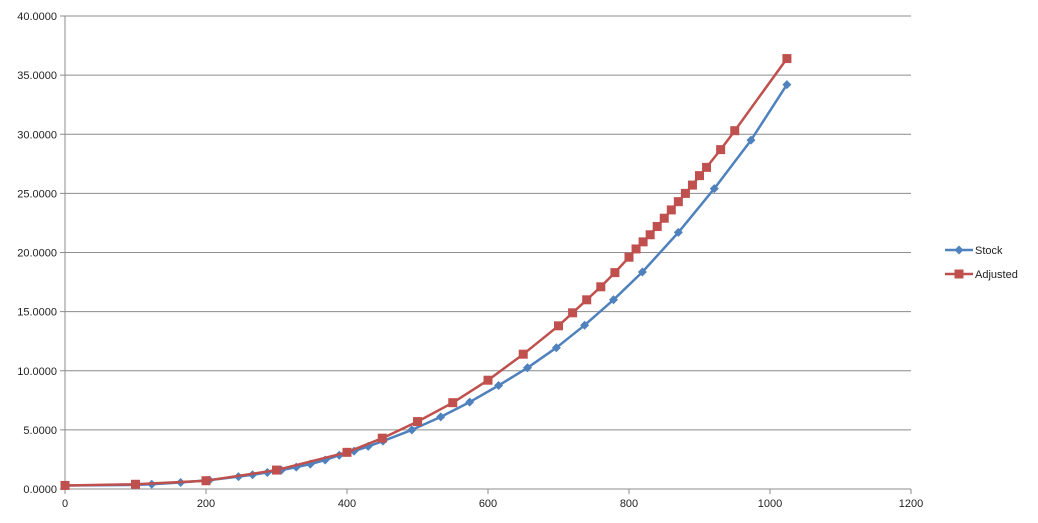 This screenshot has width=1038, height=523. What do you see at coordinates (974, 251) in the screenshot?
I see `legend-entry: Stock` at bounding box center [974, 251].